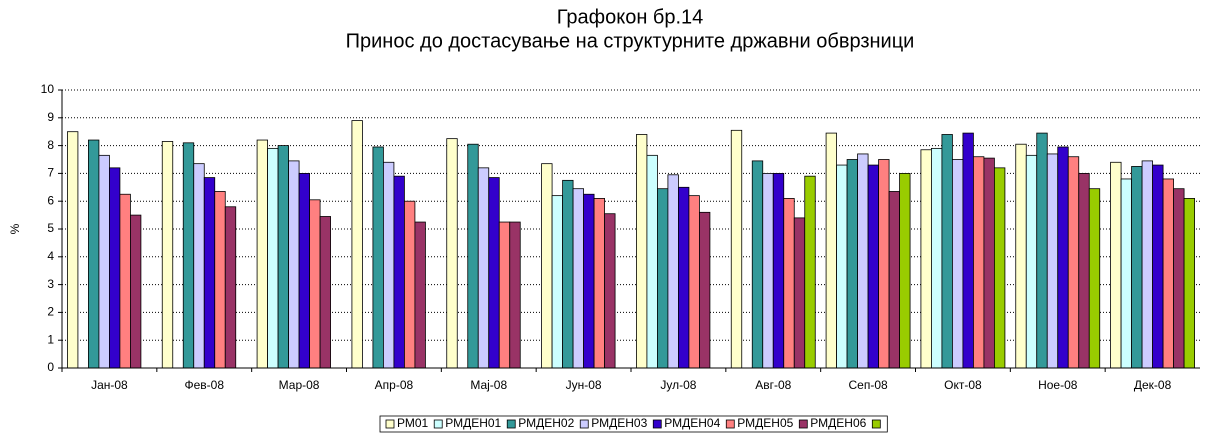 The width and height of the screenshot is (1205, 439). I want to click on x-tick-label: Дек-08, so click(1153, 385).